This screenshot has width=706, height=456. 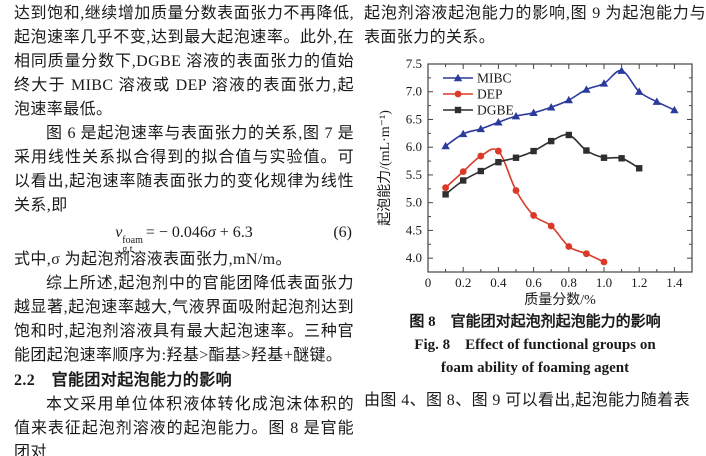 What do you see at coordinates (639, 282) in the screenshot?
I see `x-tick-label: 1.2` at bounding box center [639, 282].